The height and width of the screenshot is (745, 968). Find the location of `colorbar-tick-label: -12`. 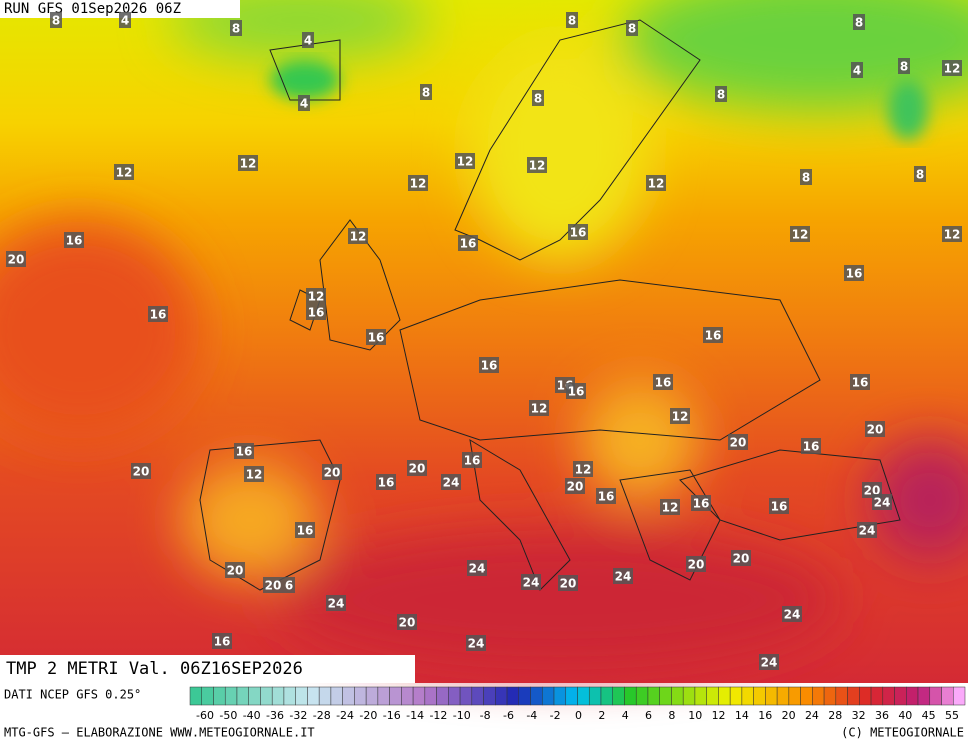

colorbar-tick-label: -12 is located at coordinates (438, 715).